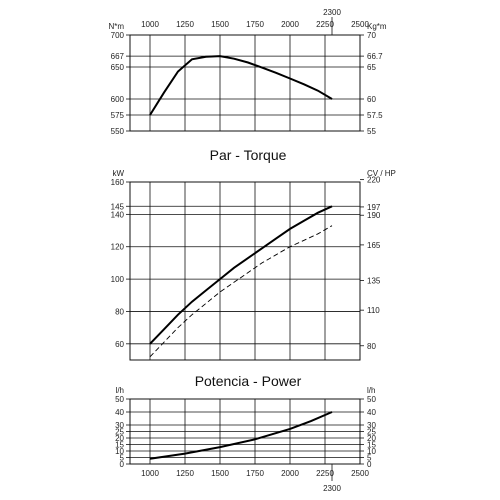  Describe the element at coordinates (119, 399) in the screenshot. I see `chart-2-ytick-left-label: 50` at that location.